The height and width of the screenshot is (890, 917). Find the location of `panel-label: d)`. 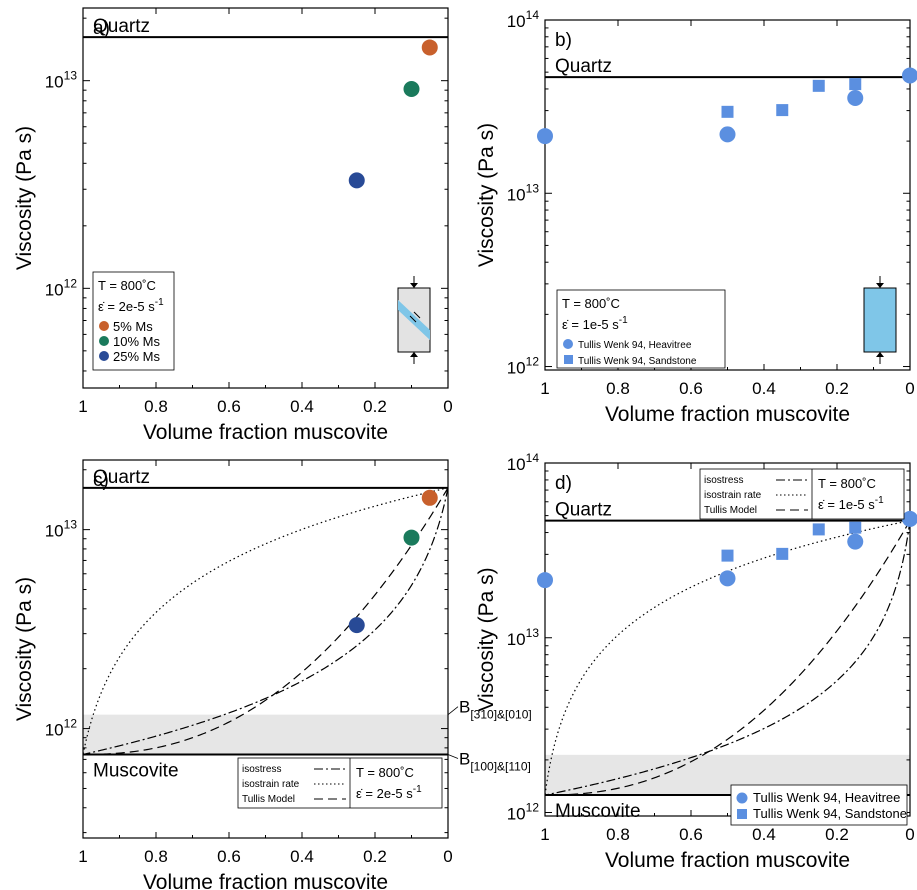

panel-label: d) is located at coordinates (563, 483).